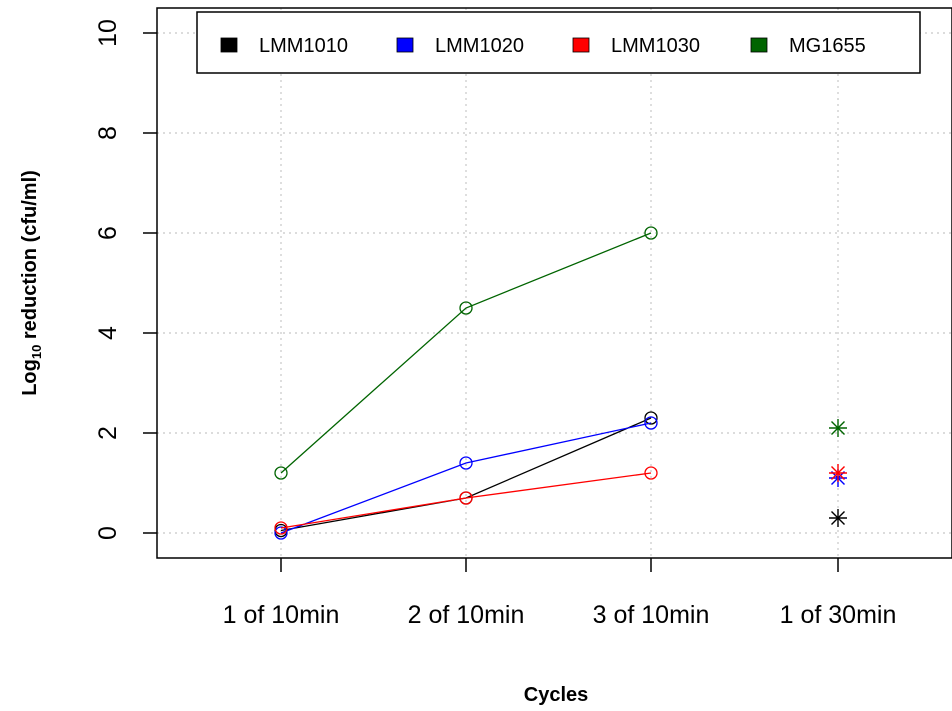  What do you see at coordinates (651, 615) in the screenshot?
I see `x-tick-label: 3 of 10min` at bounding box center [651, 615].